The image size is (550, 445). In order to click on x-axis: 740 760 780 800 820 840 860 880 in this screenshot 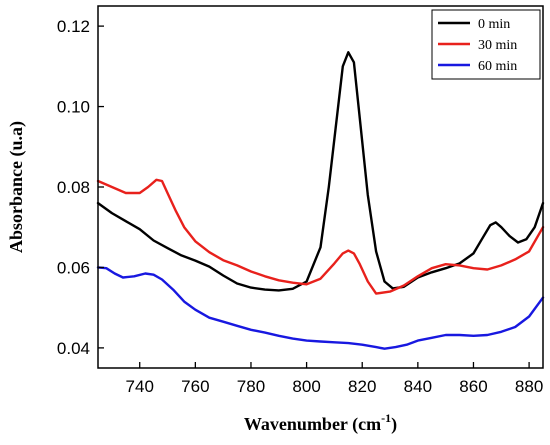, I will do `click(334, 379)`.